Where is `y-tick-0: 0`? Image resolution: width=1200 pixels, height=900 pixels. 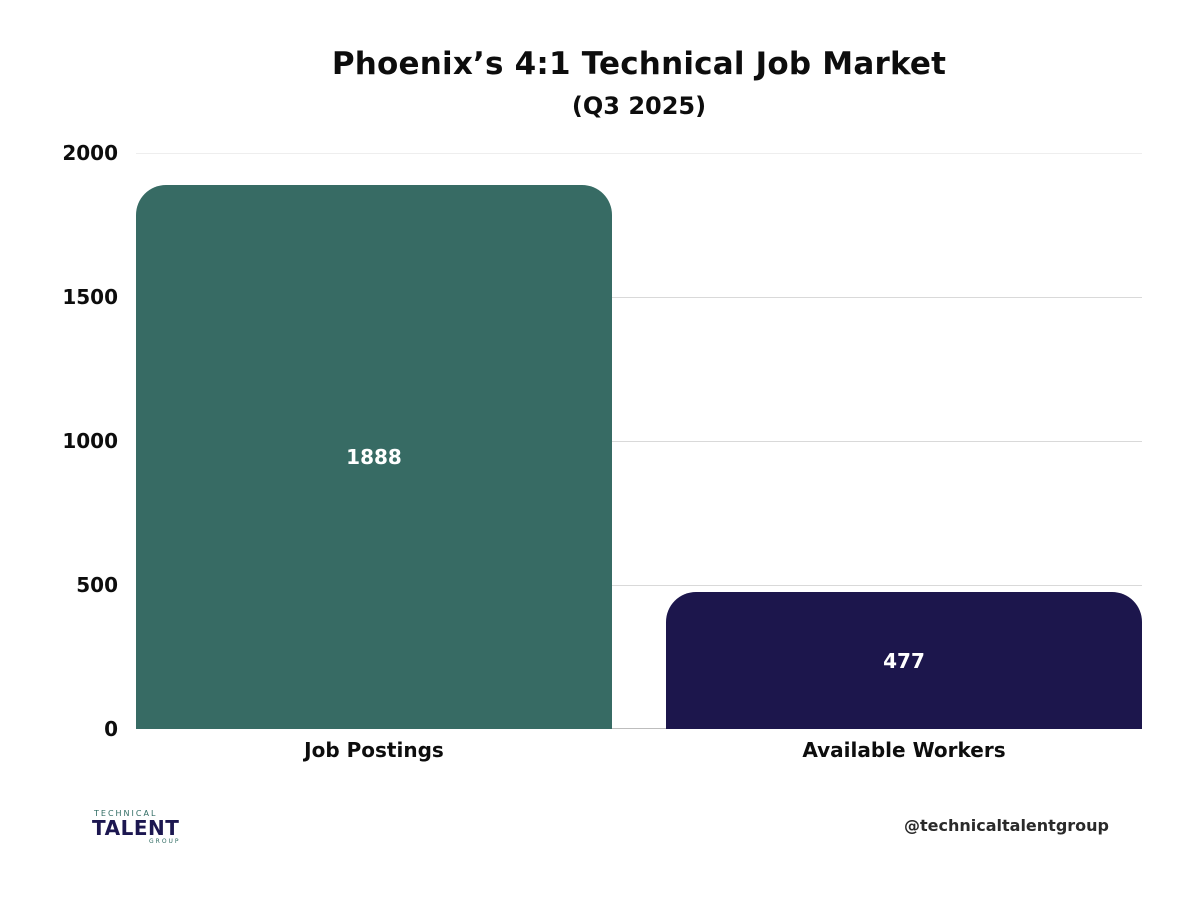 y-tick-0: 0 is located at coordinates (111, 729).